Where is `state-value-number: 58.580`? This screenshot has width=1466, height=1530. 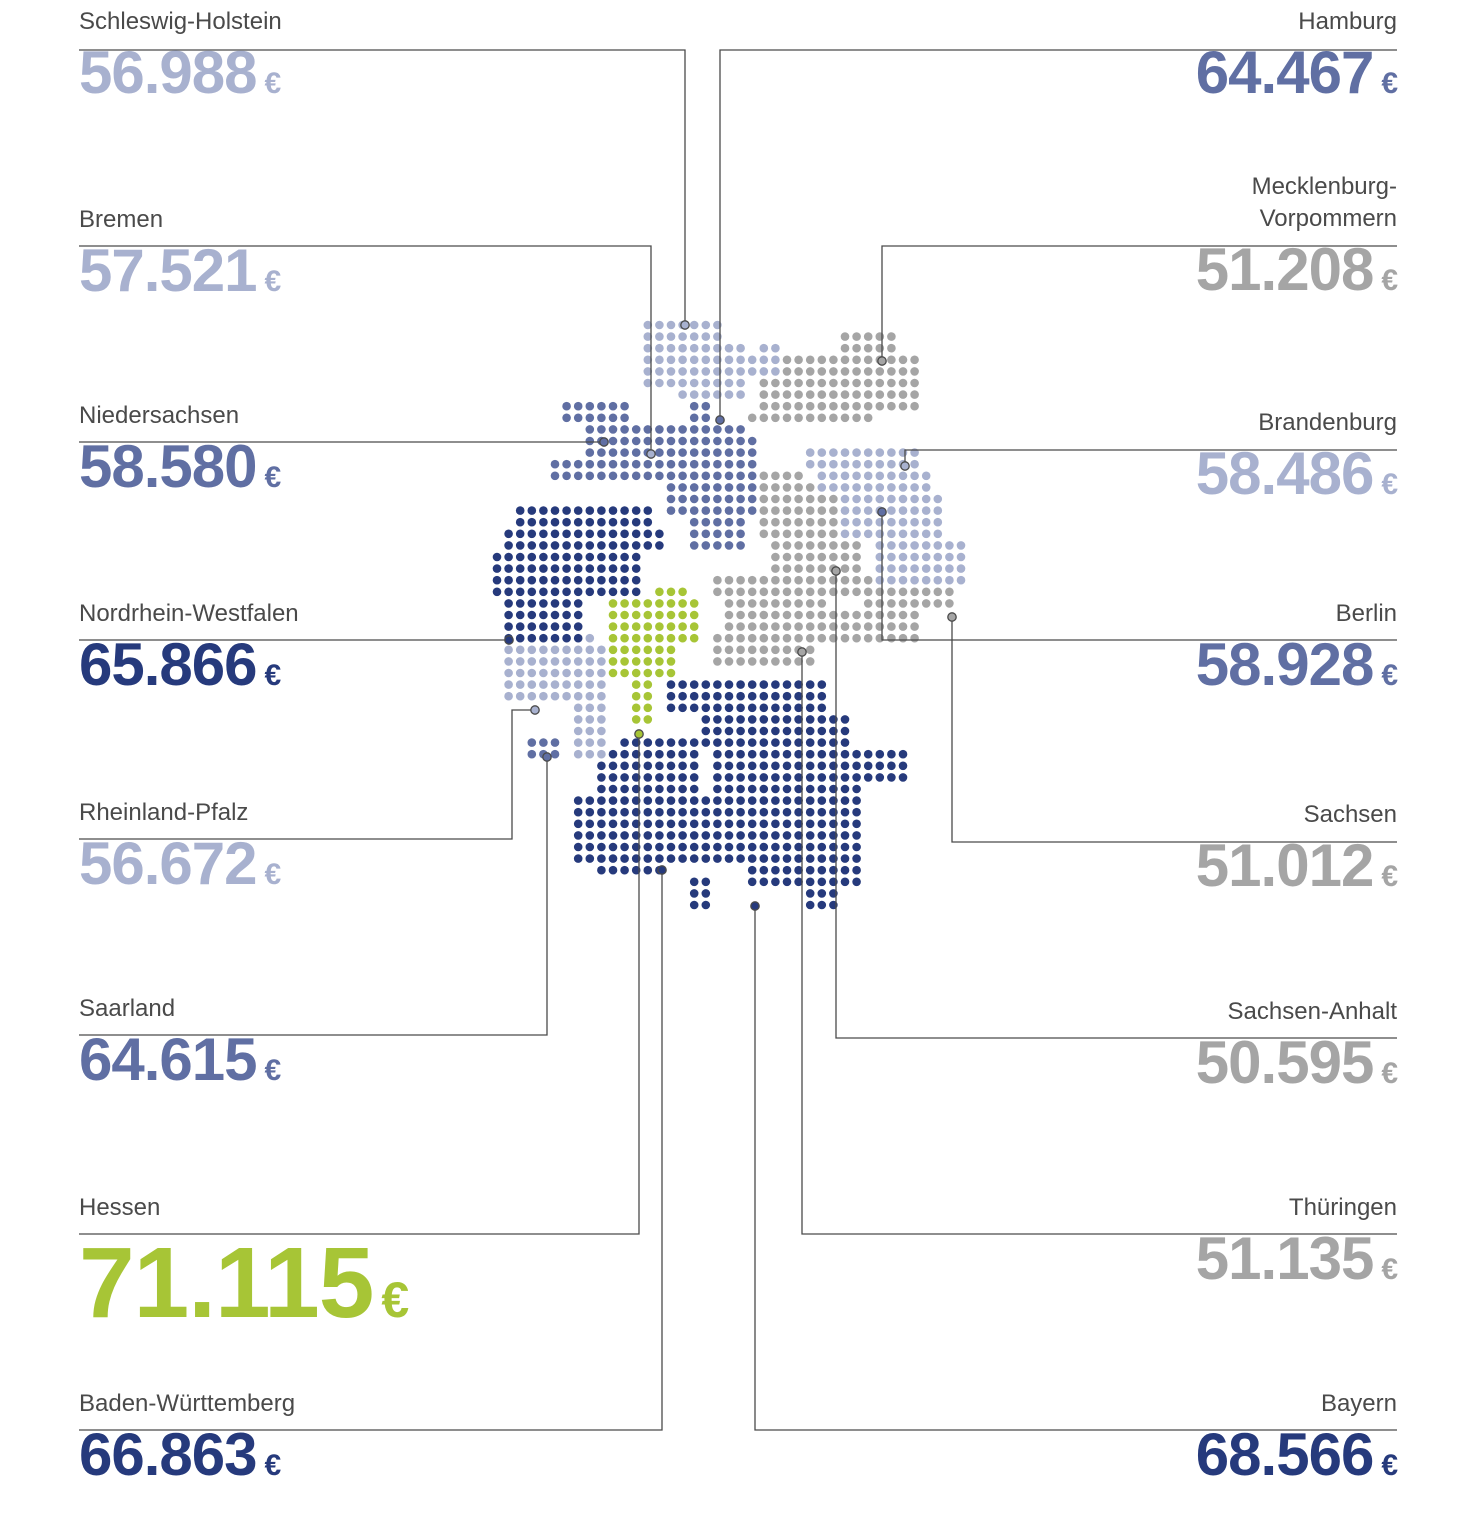
state-value-number: 58.580 is located at coordinates (168, 466).